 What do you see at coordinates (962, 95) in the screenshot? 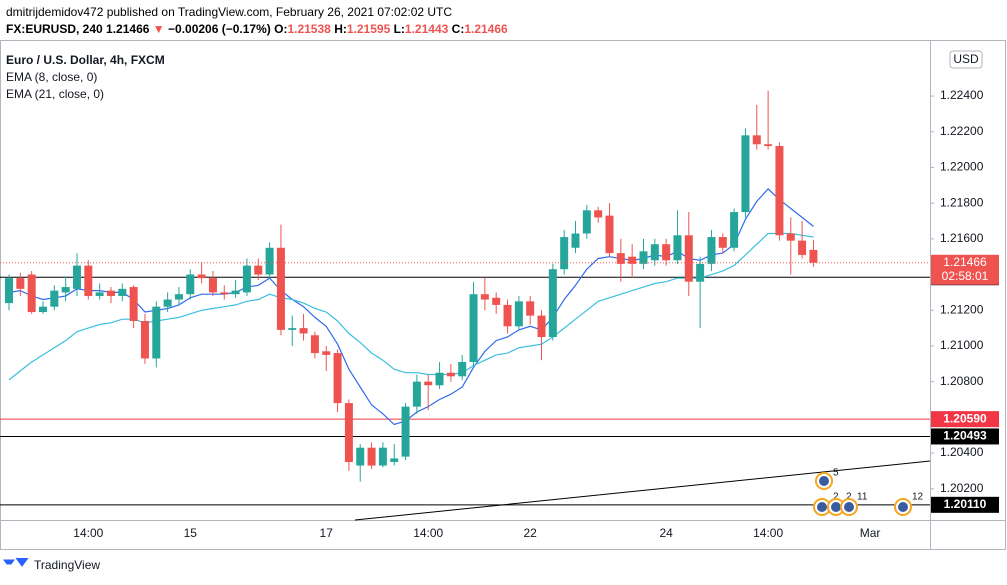
I see `y-tick-label: 1.22400` at bounding box center [962, 95].